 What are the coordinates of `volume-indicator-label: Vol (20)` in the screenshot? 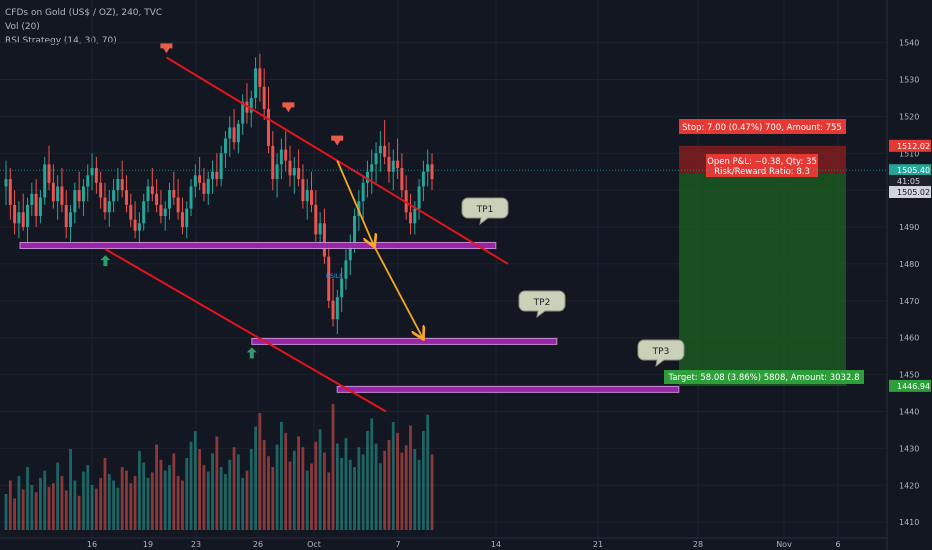 It's located at (22, 27).